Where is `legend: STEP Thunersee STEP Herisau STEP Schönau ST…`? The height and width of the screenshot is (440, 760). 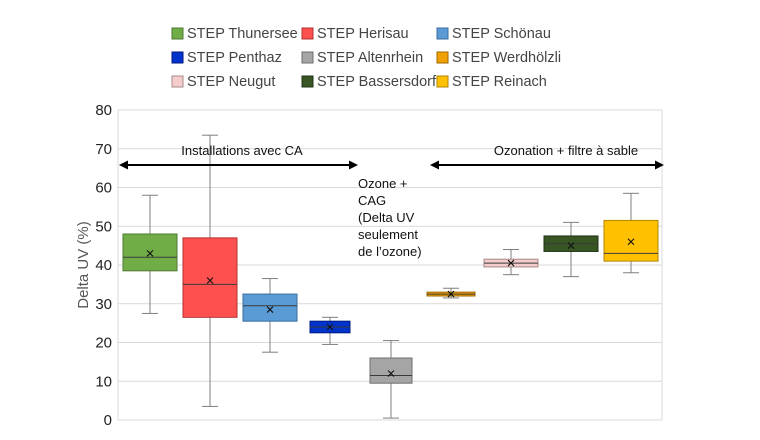
legend: STEP Thunersee STEP Herisau STEP Schönau ST… is located at coordinates (366, 58).